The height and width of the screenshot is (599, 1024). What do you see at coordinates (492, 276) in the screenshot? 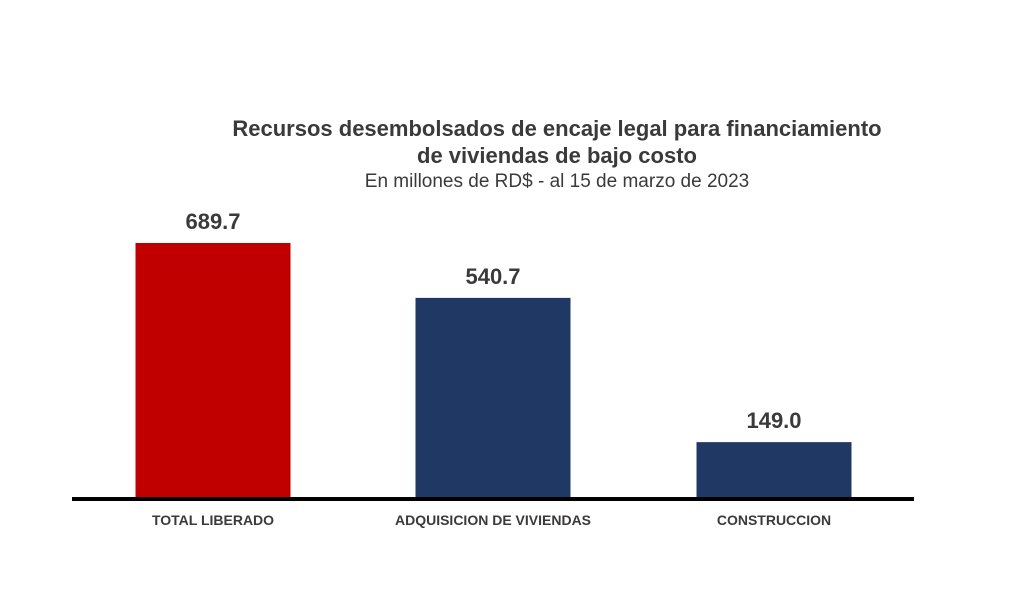
I see `data-label-1: 540.7` at bounding box center [492, 276].